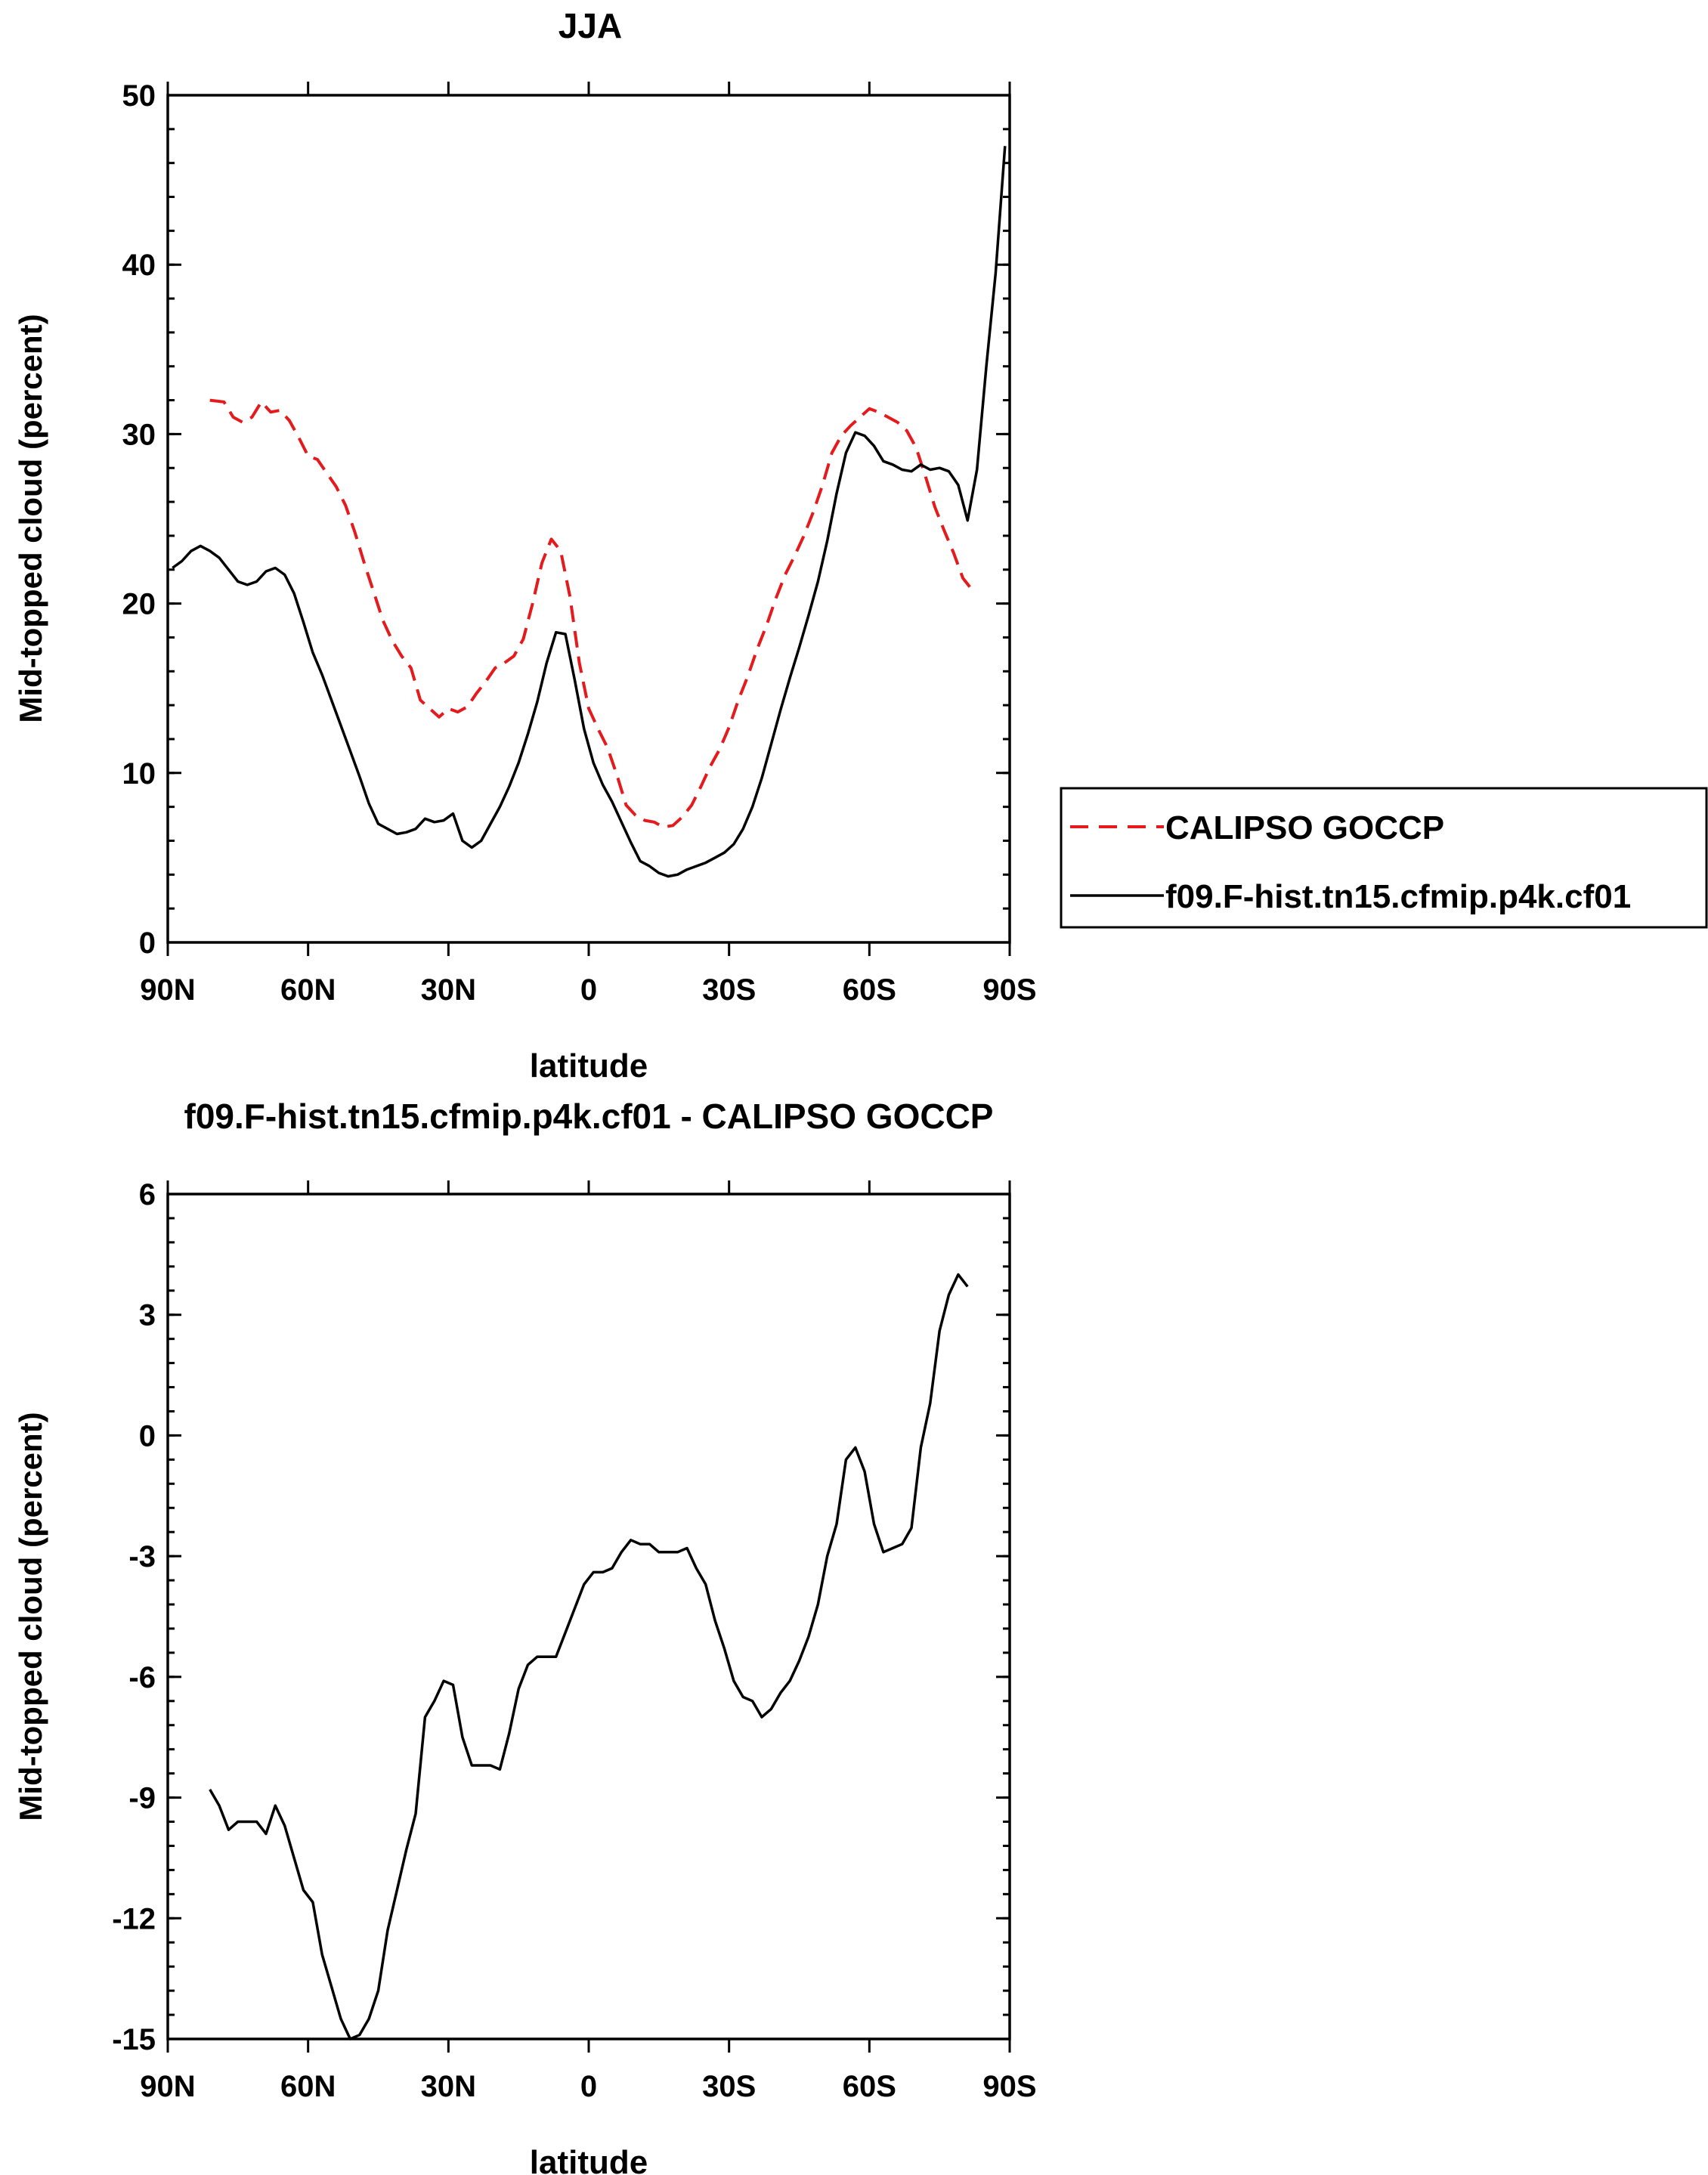 The width and height of the screenshot is (1708, 2175). Describe the element at coordinates (147, 944) in the screenshot. I see `top-chart-y-tick-label: 0` at that location.